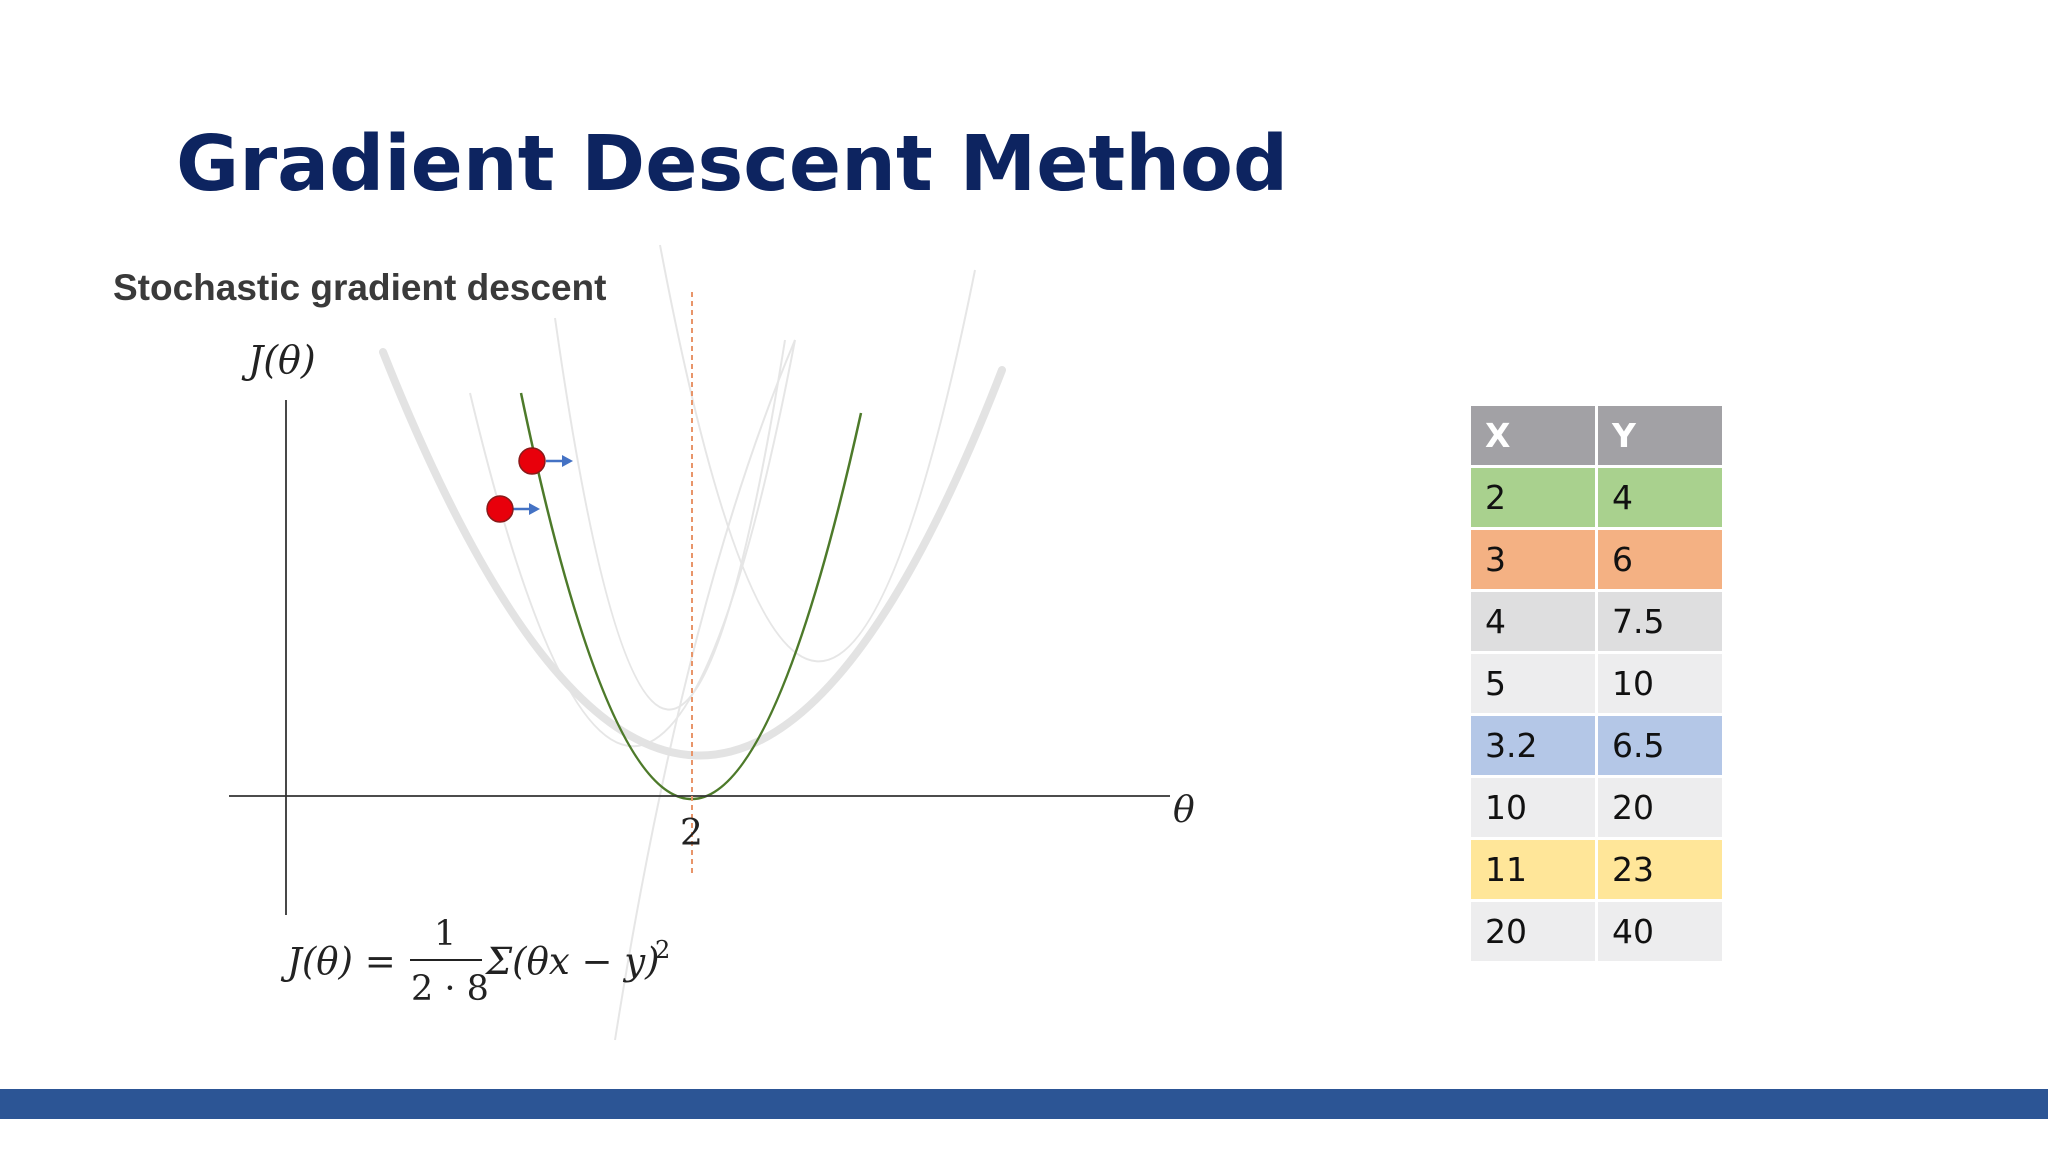 This screenshot has height=1152, width=2048. Describe the element at coordinates (1533, 807) in the screenshot. I see `cell-x: 10` at that location.